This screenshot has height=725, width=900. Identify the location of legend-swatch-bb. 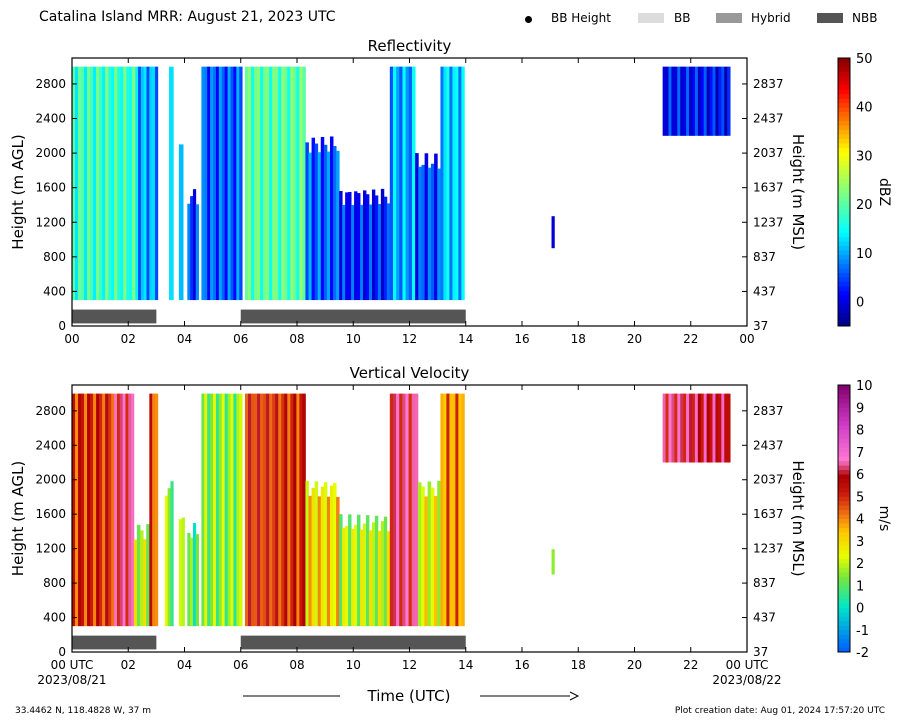
(651, 18).